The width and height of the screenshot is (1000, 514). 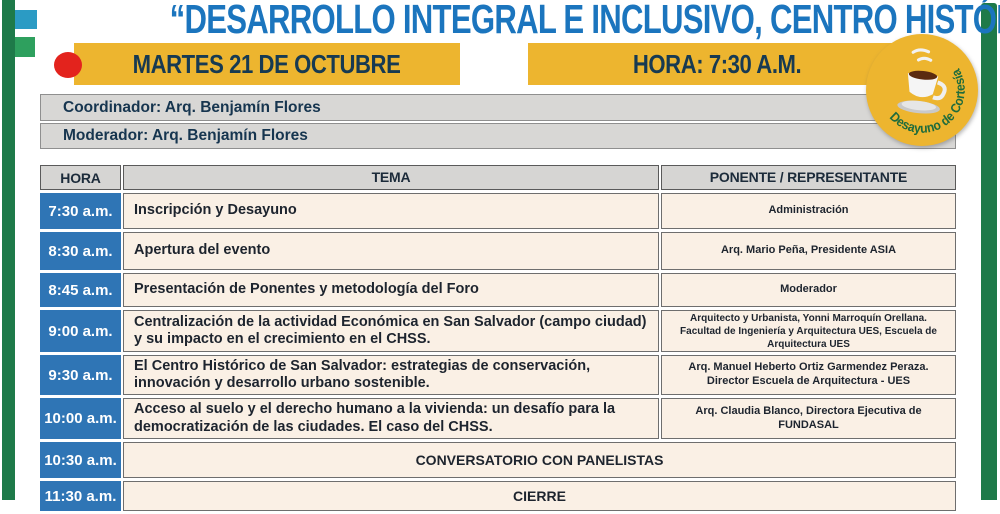 What do you see at coordinates (80, 251) in the screenshot?
I see `time-cell: 8:30 a.m.` at bounding box center [80, 251].